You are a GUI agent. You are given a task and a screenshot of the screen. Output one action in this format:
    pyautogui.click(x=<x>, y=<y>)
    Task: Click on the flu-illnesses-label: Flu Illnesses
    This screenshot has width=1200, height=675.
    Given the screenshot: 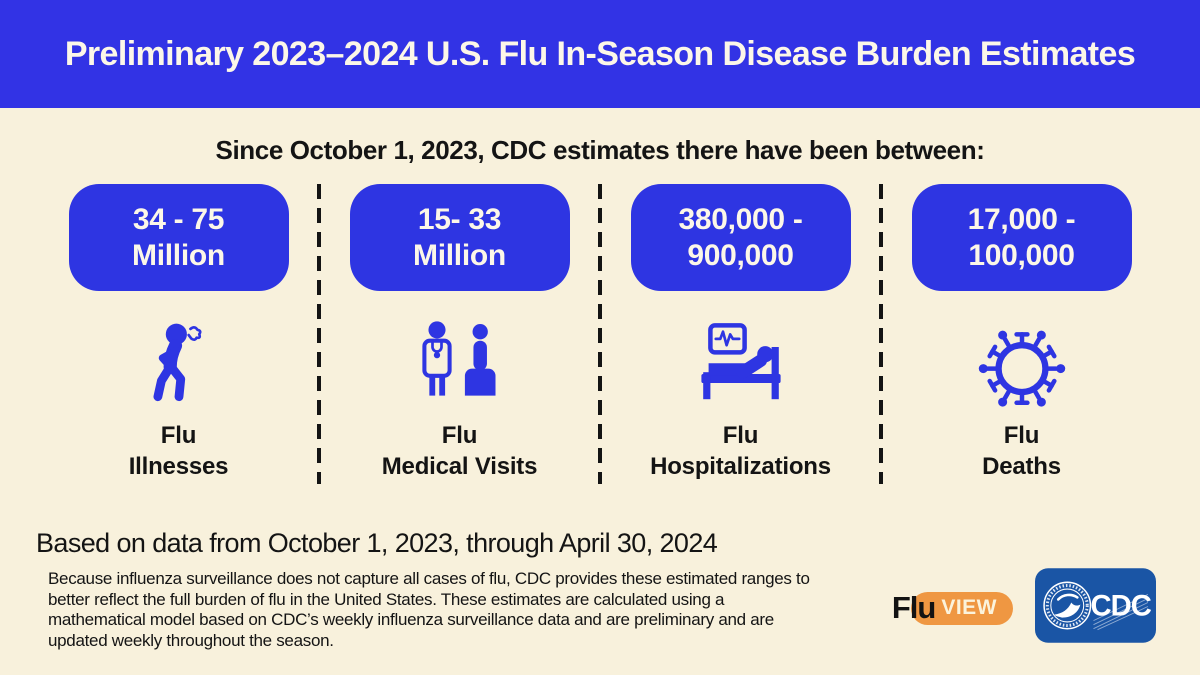 What is the action you would take?
    pyautogui.click(x=178, y=451)
    